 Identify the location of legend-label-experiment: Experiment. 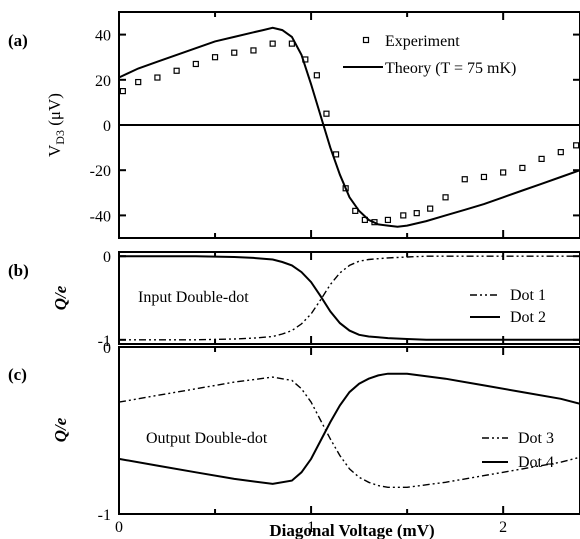
(422, 41).